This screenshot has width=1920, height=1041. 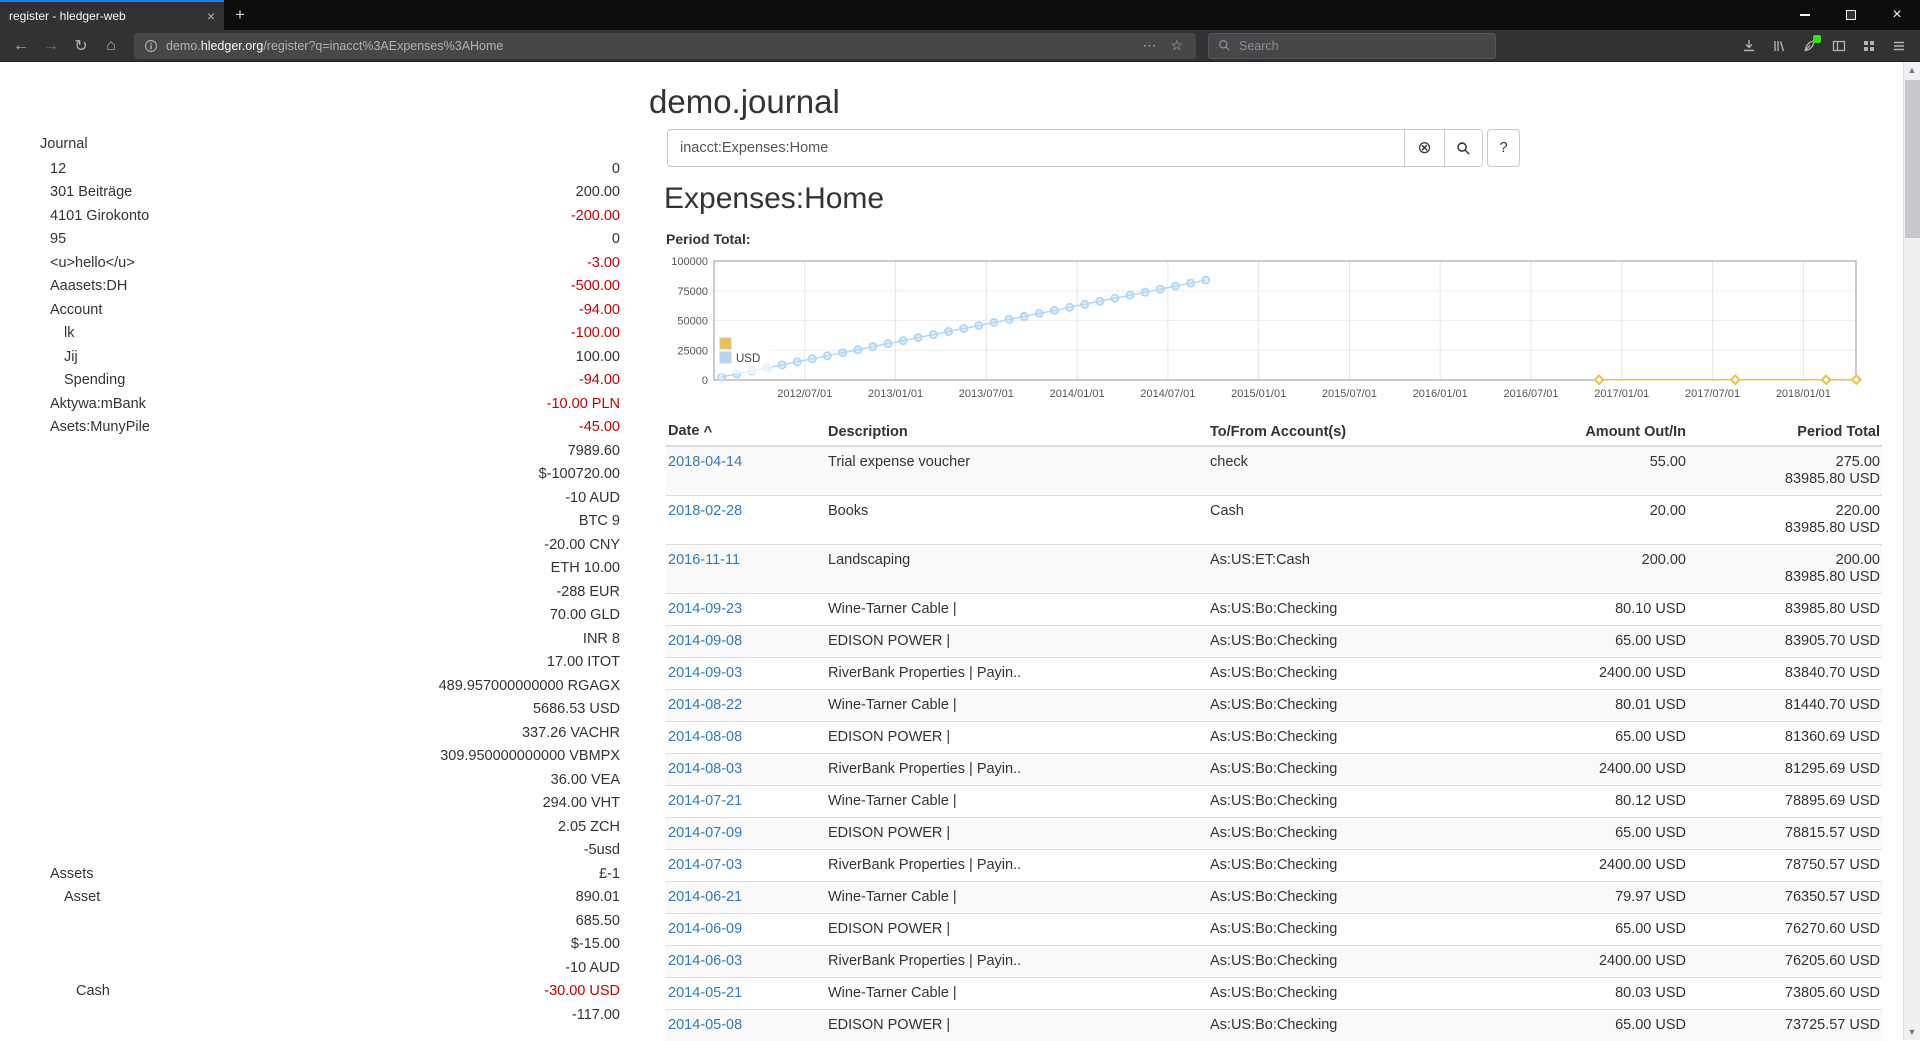 What do you see at coordinates (330, 757) in the screenshot?
I see `sidebar-balance-row: 309.950000000000 VBMPX` at bounding box center [330, 757].